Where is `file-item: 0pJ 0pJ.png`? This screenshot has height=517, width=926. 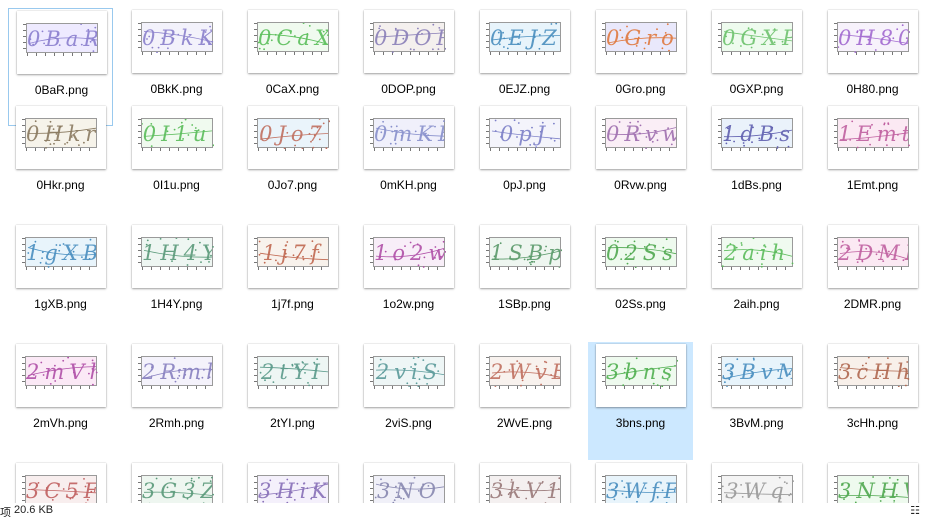
file-item: 0pJ 0pJ.png is located at coordinates (524, 163).